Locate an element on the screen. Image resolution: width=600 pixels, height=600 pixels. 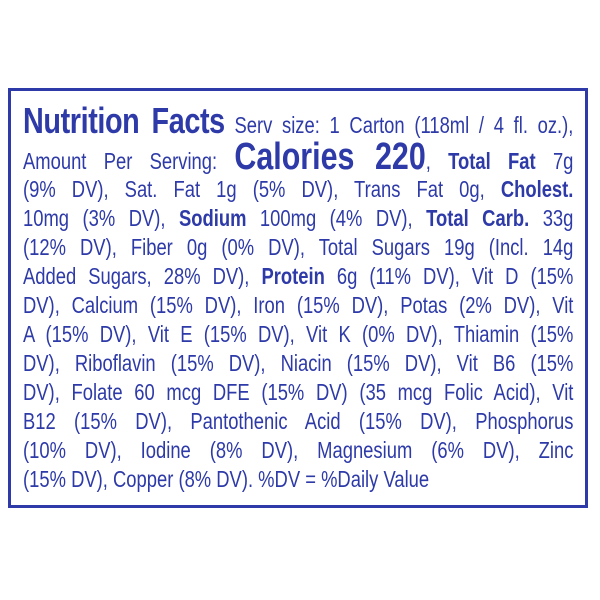
label-text: Added Sugars, 28% DV), is located at coordinates (142, 276).